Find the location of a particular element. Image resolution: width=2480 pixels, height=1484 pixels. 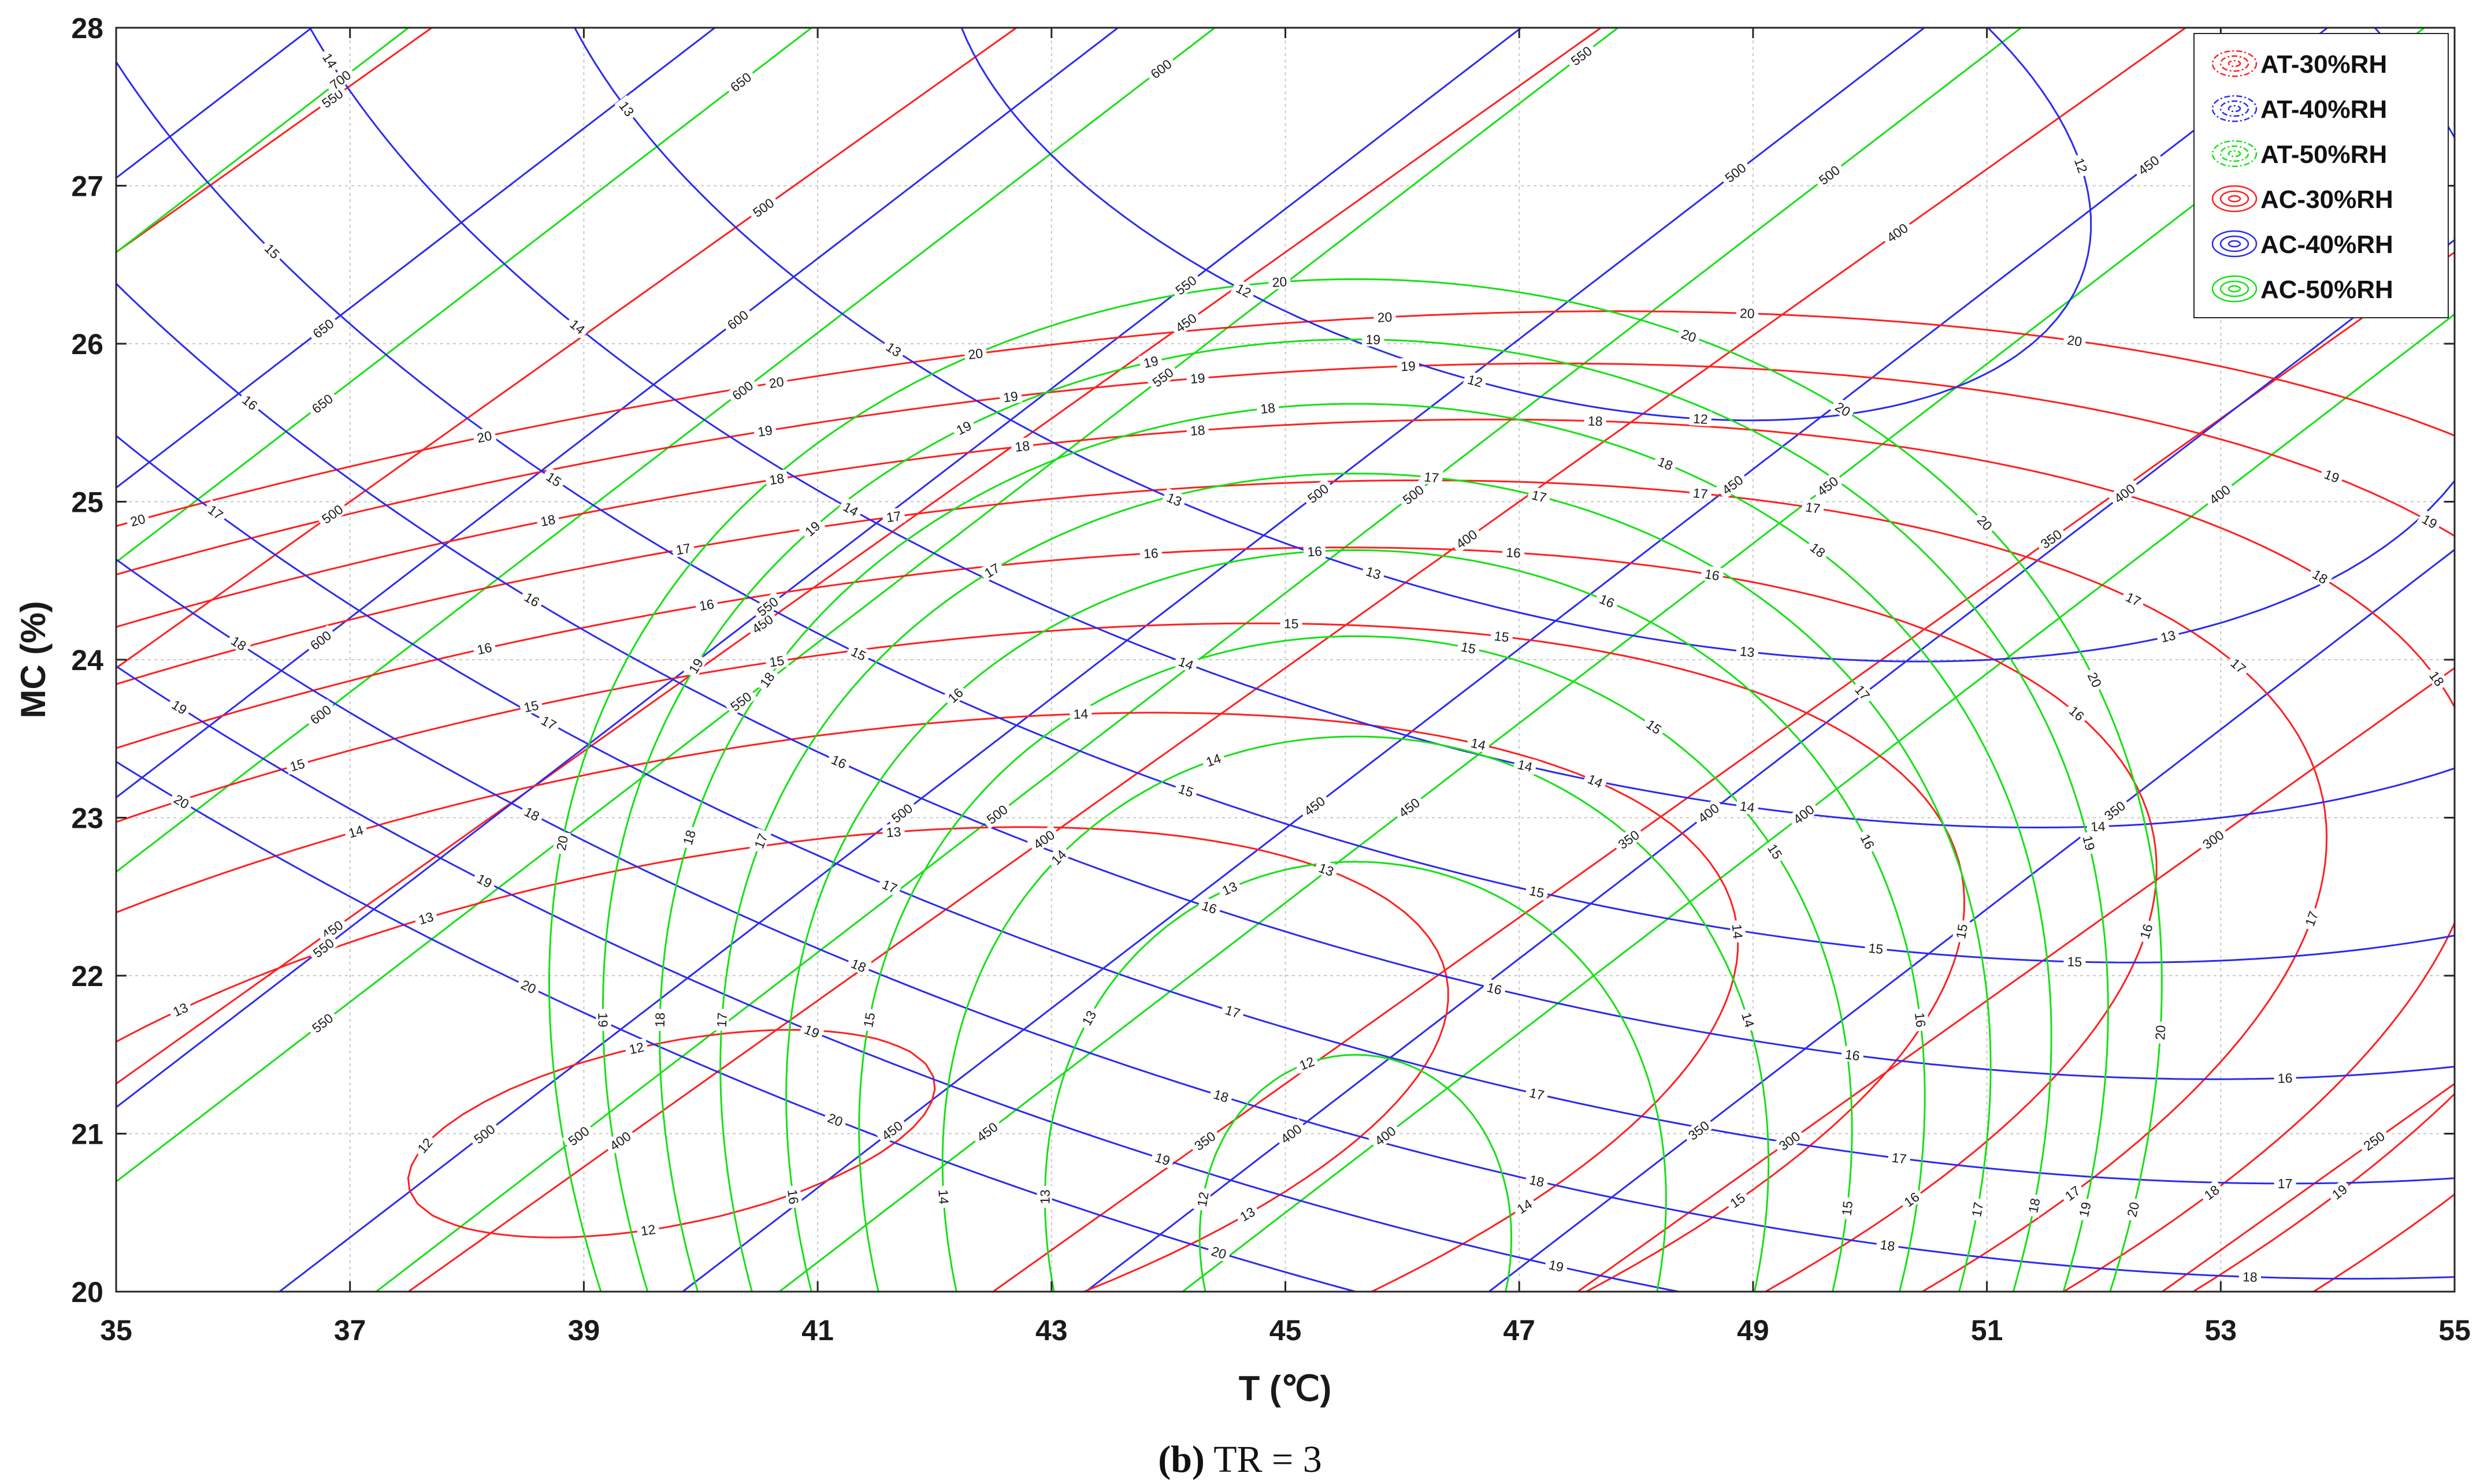

contour-label-ac-40pctrh: 19 is located at coordinates (1163, 1158).